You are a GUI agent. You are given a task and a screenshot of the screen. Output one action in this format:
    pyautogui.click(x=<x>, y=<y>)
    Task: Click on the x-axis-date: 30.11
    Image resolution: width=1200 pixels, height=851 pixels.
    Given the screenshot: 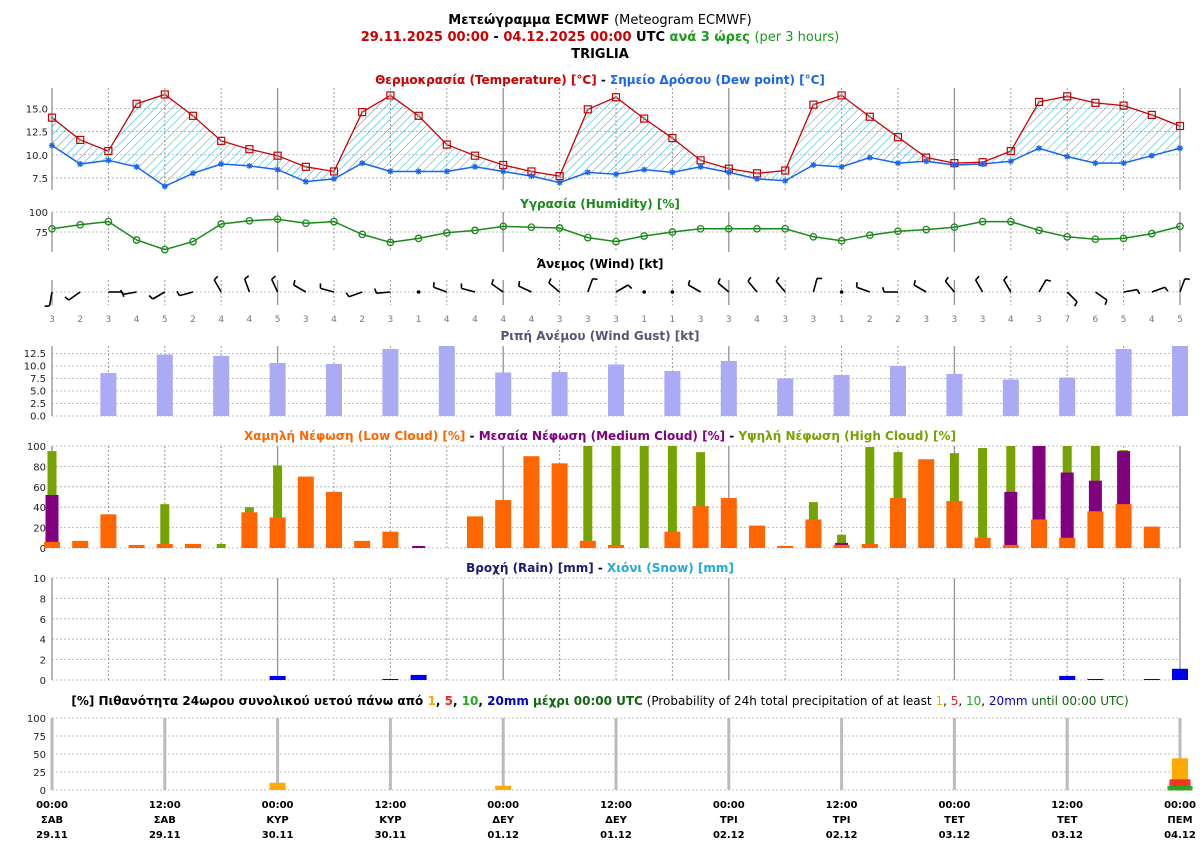 What is the action you would take?
    pyautogui.click(x=278, y=835)
    